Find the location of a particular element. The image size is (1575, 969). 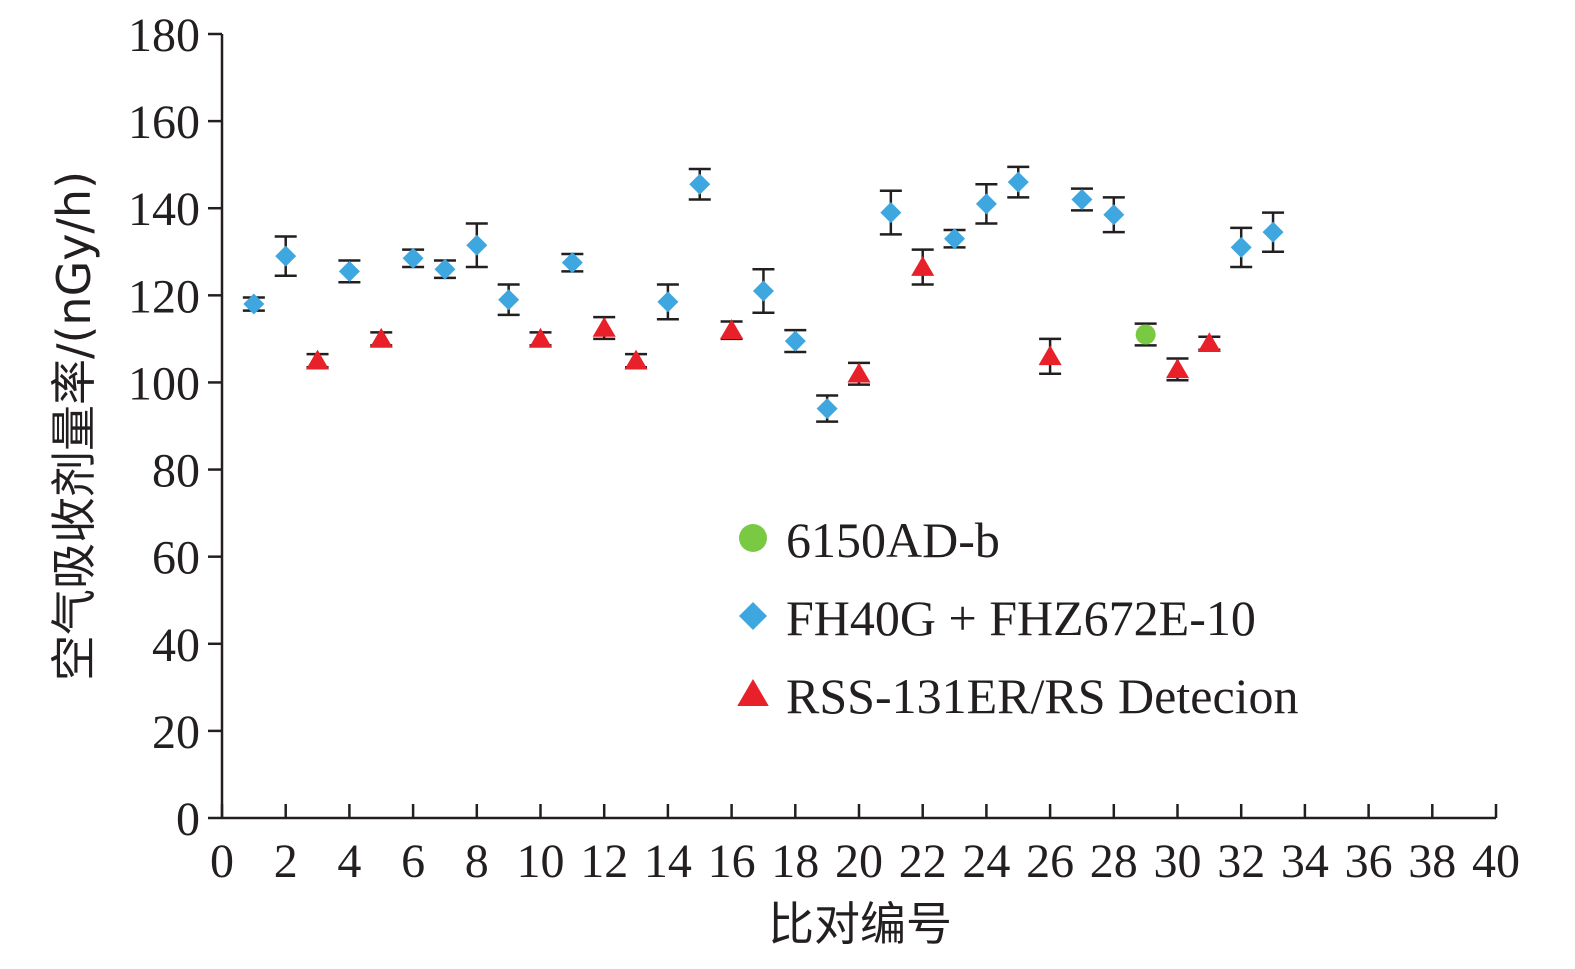

y-tick-label: 20 is located at coordinates (176, 732).